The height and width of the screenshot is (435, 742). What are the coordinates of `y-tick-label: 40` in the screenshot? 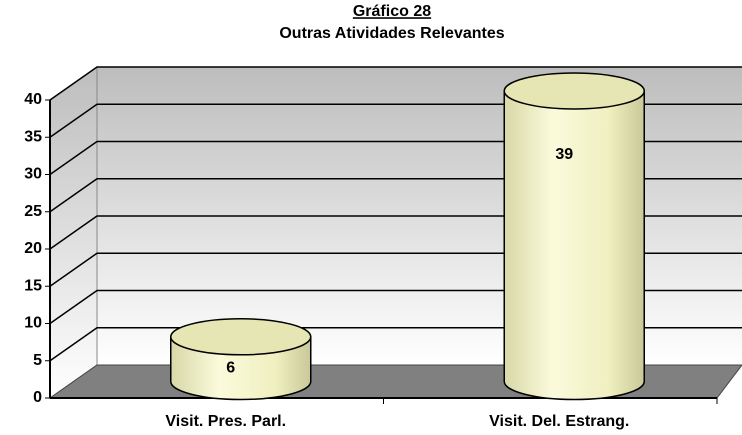 It's located at (33, 99).